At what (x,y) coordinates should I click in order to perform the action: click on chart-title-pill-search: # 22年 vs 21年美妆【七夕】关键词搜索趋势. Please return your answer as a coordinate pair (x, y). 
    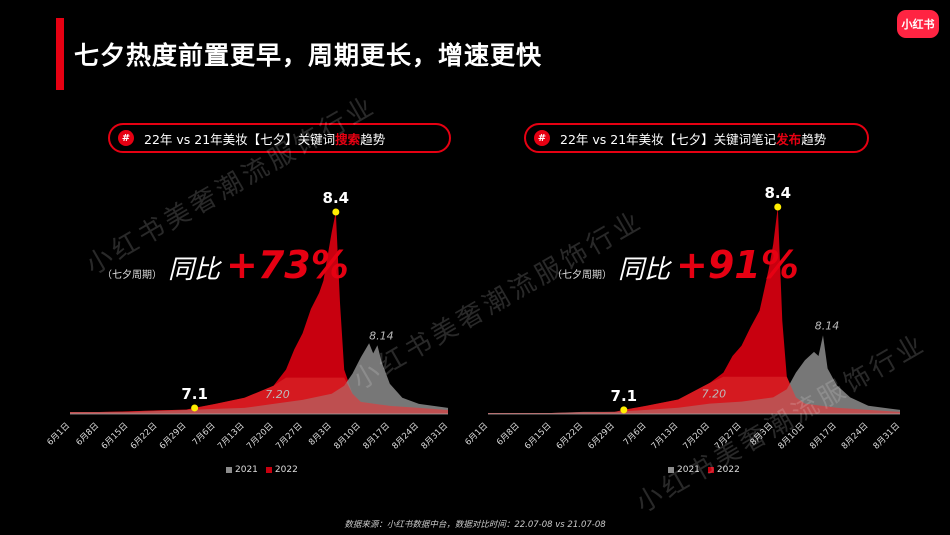
    Looking at the image, I should click on (279, 138).